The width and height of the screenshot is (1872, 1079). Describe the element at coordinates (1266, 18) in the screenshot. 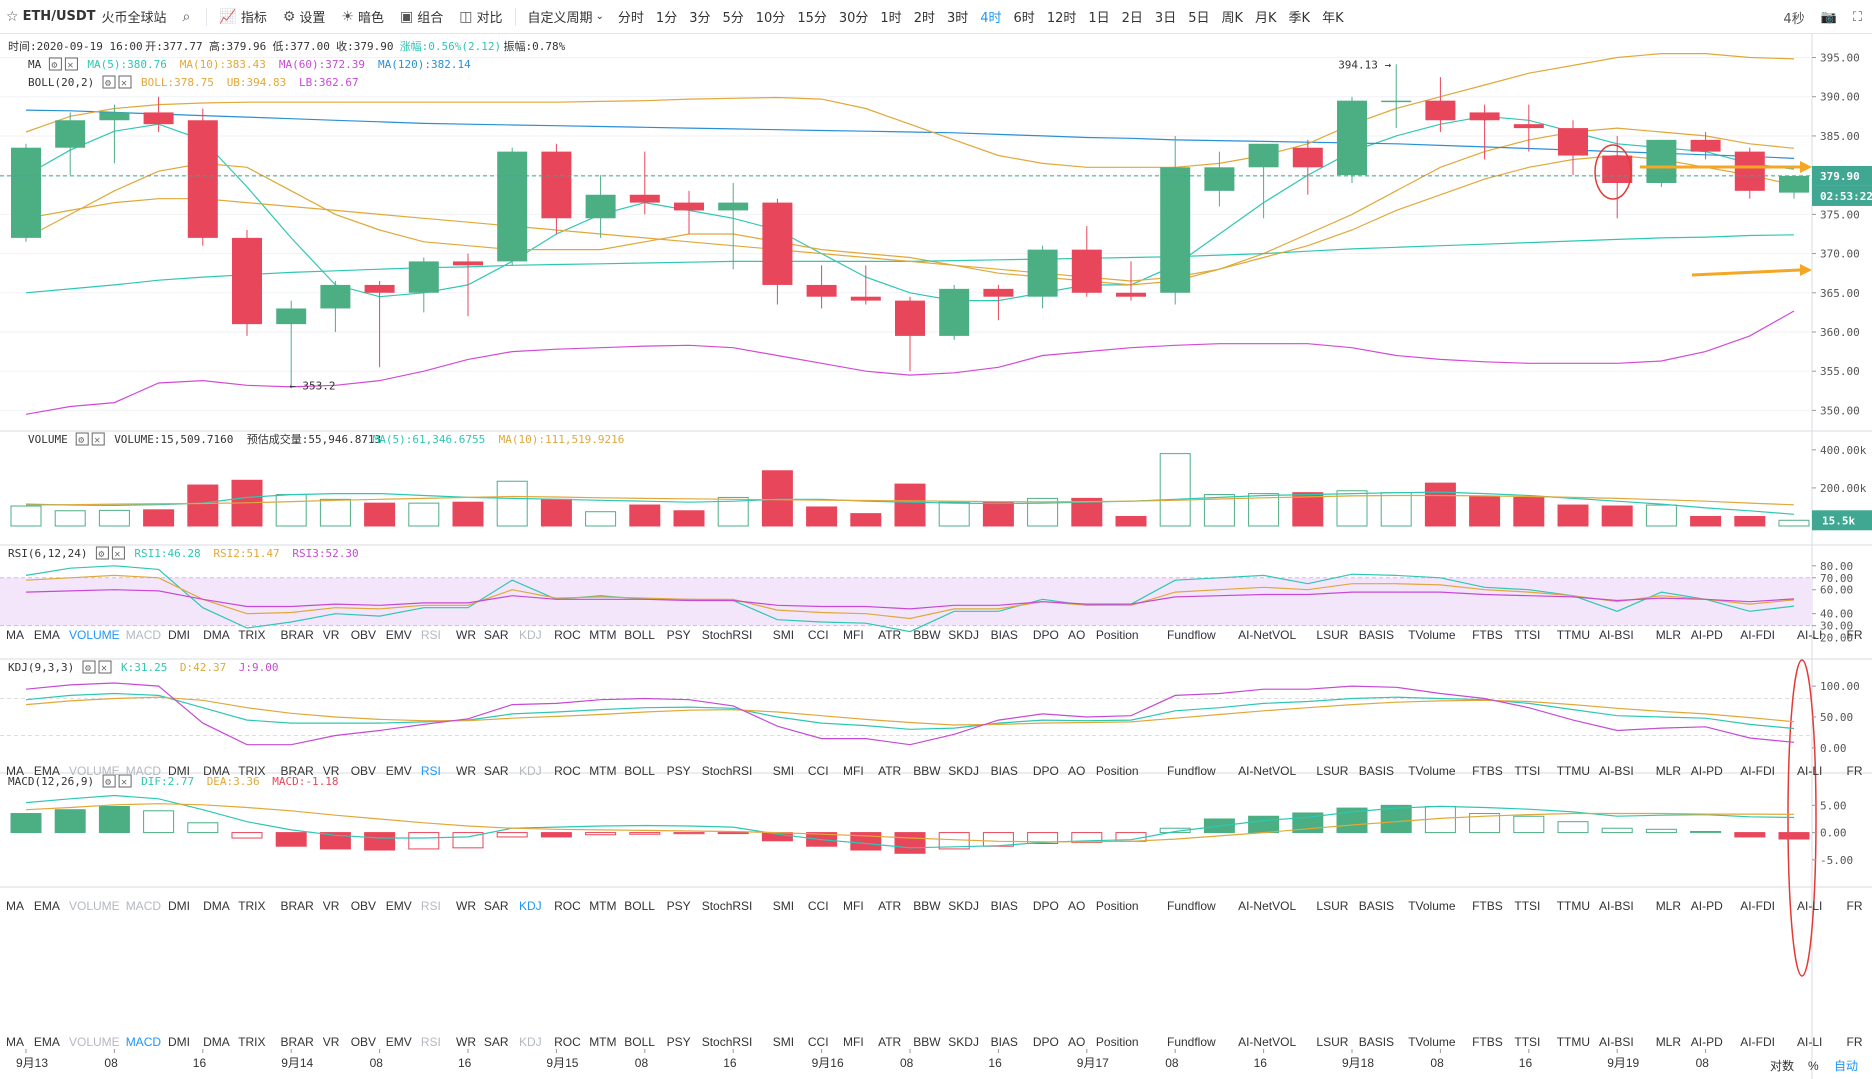

I see `period-18: 月K` at that location.